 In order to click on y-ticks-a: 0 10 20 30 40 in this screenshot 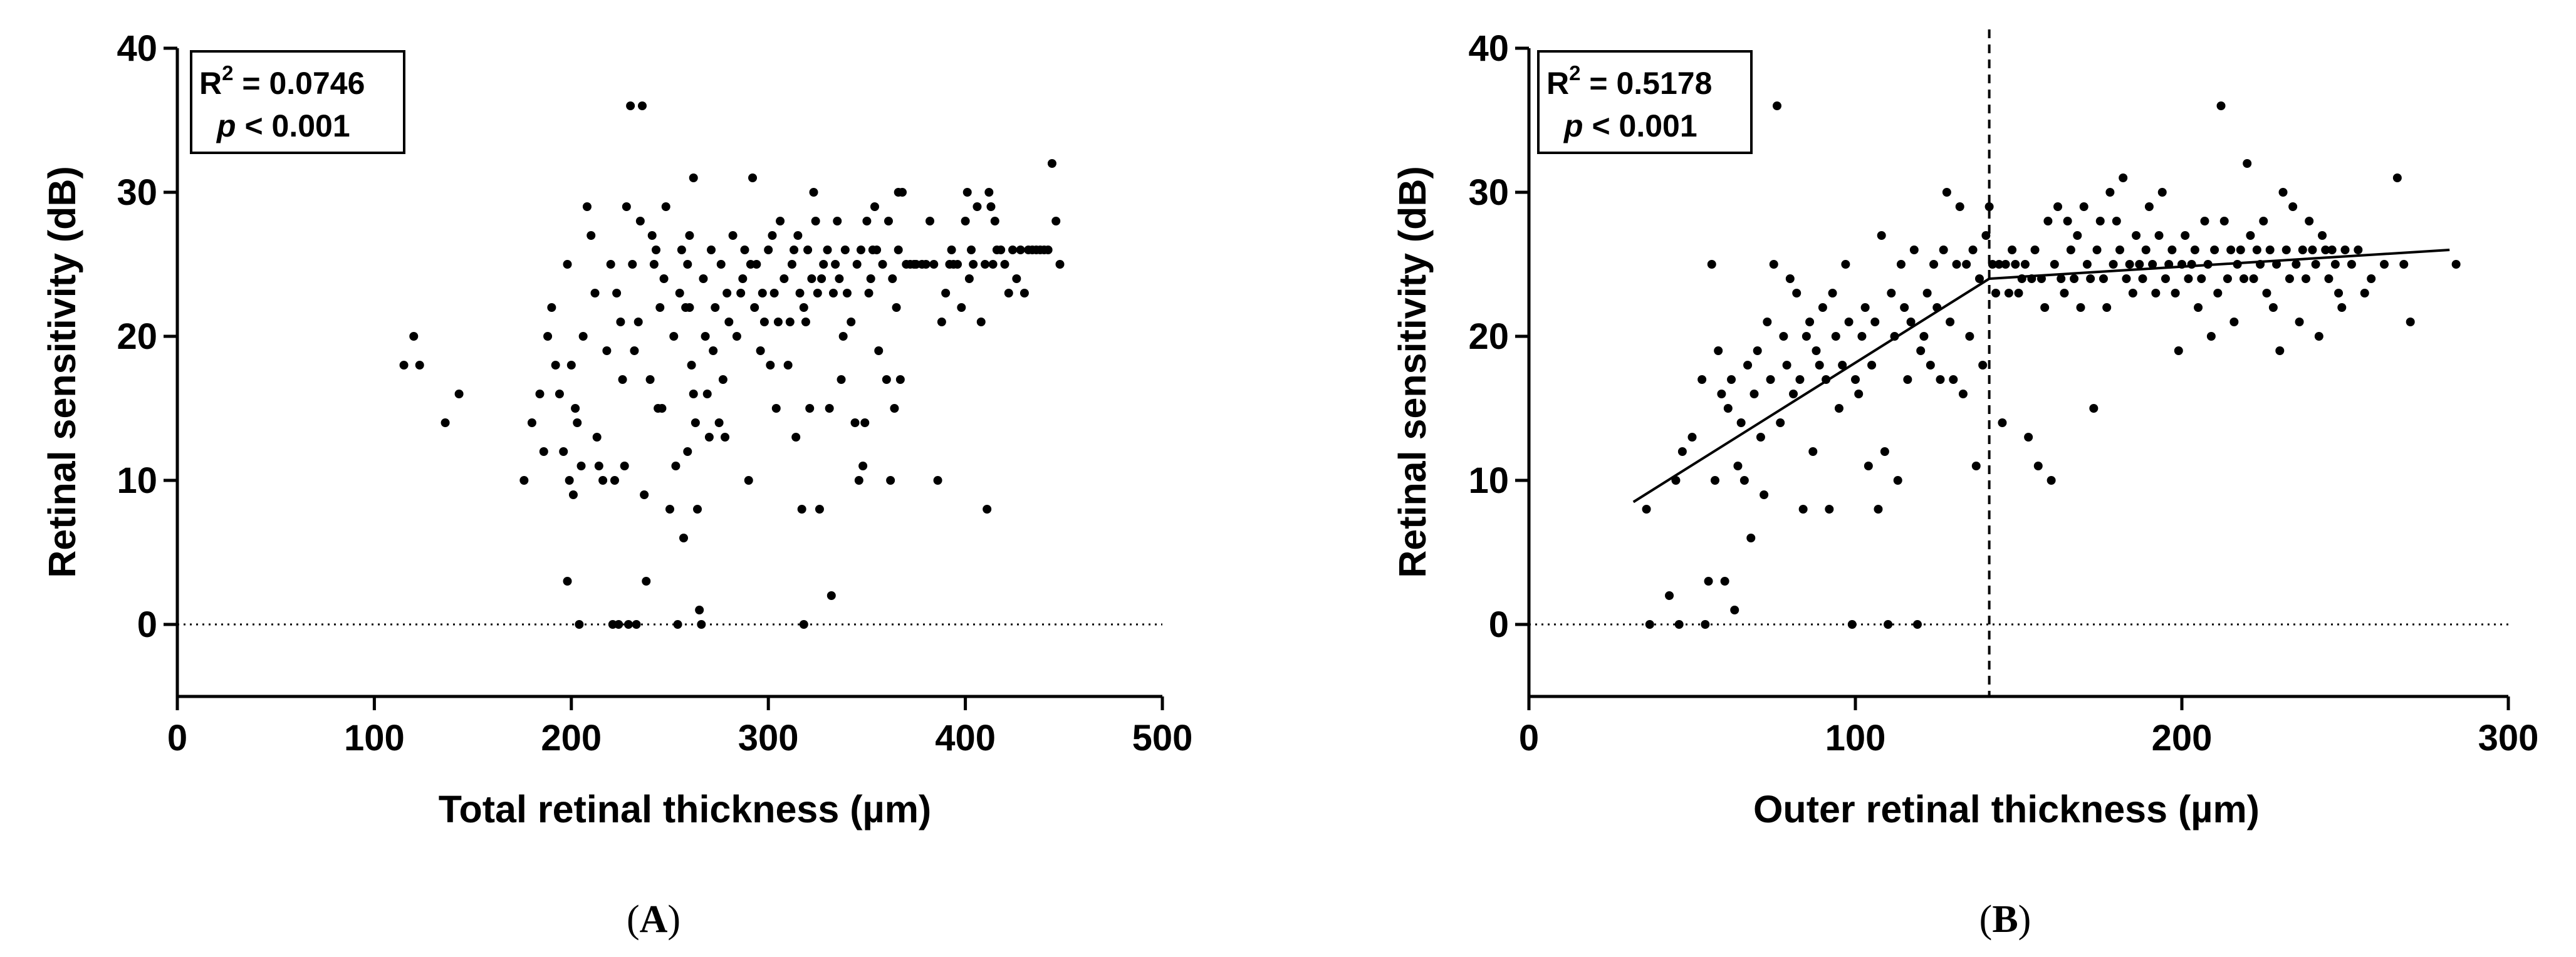, I will do `click(147, 336)`.